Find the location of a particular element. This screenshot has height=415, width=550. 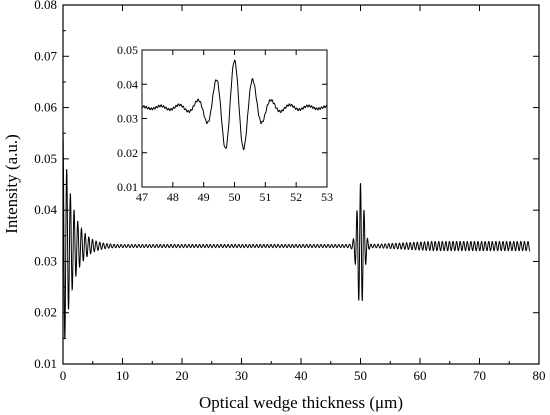

main-y-tick-label: 0.04 is located at coordinates (45, 209).